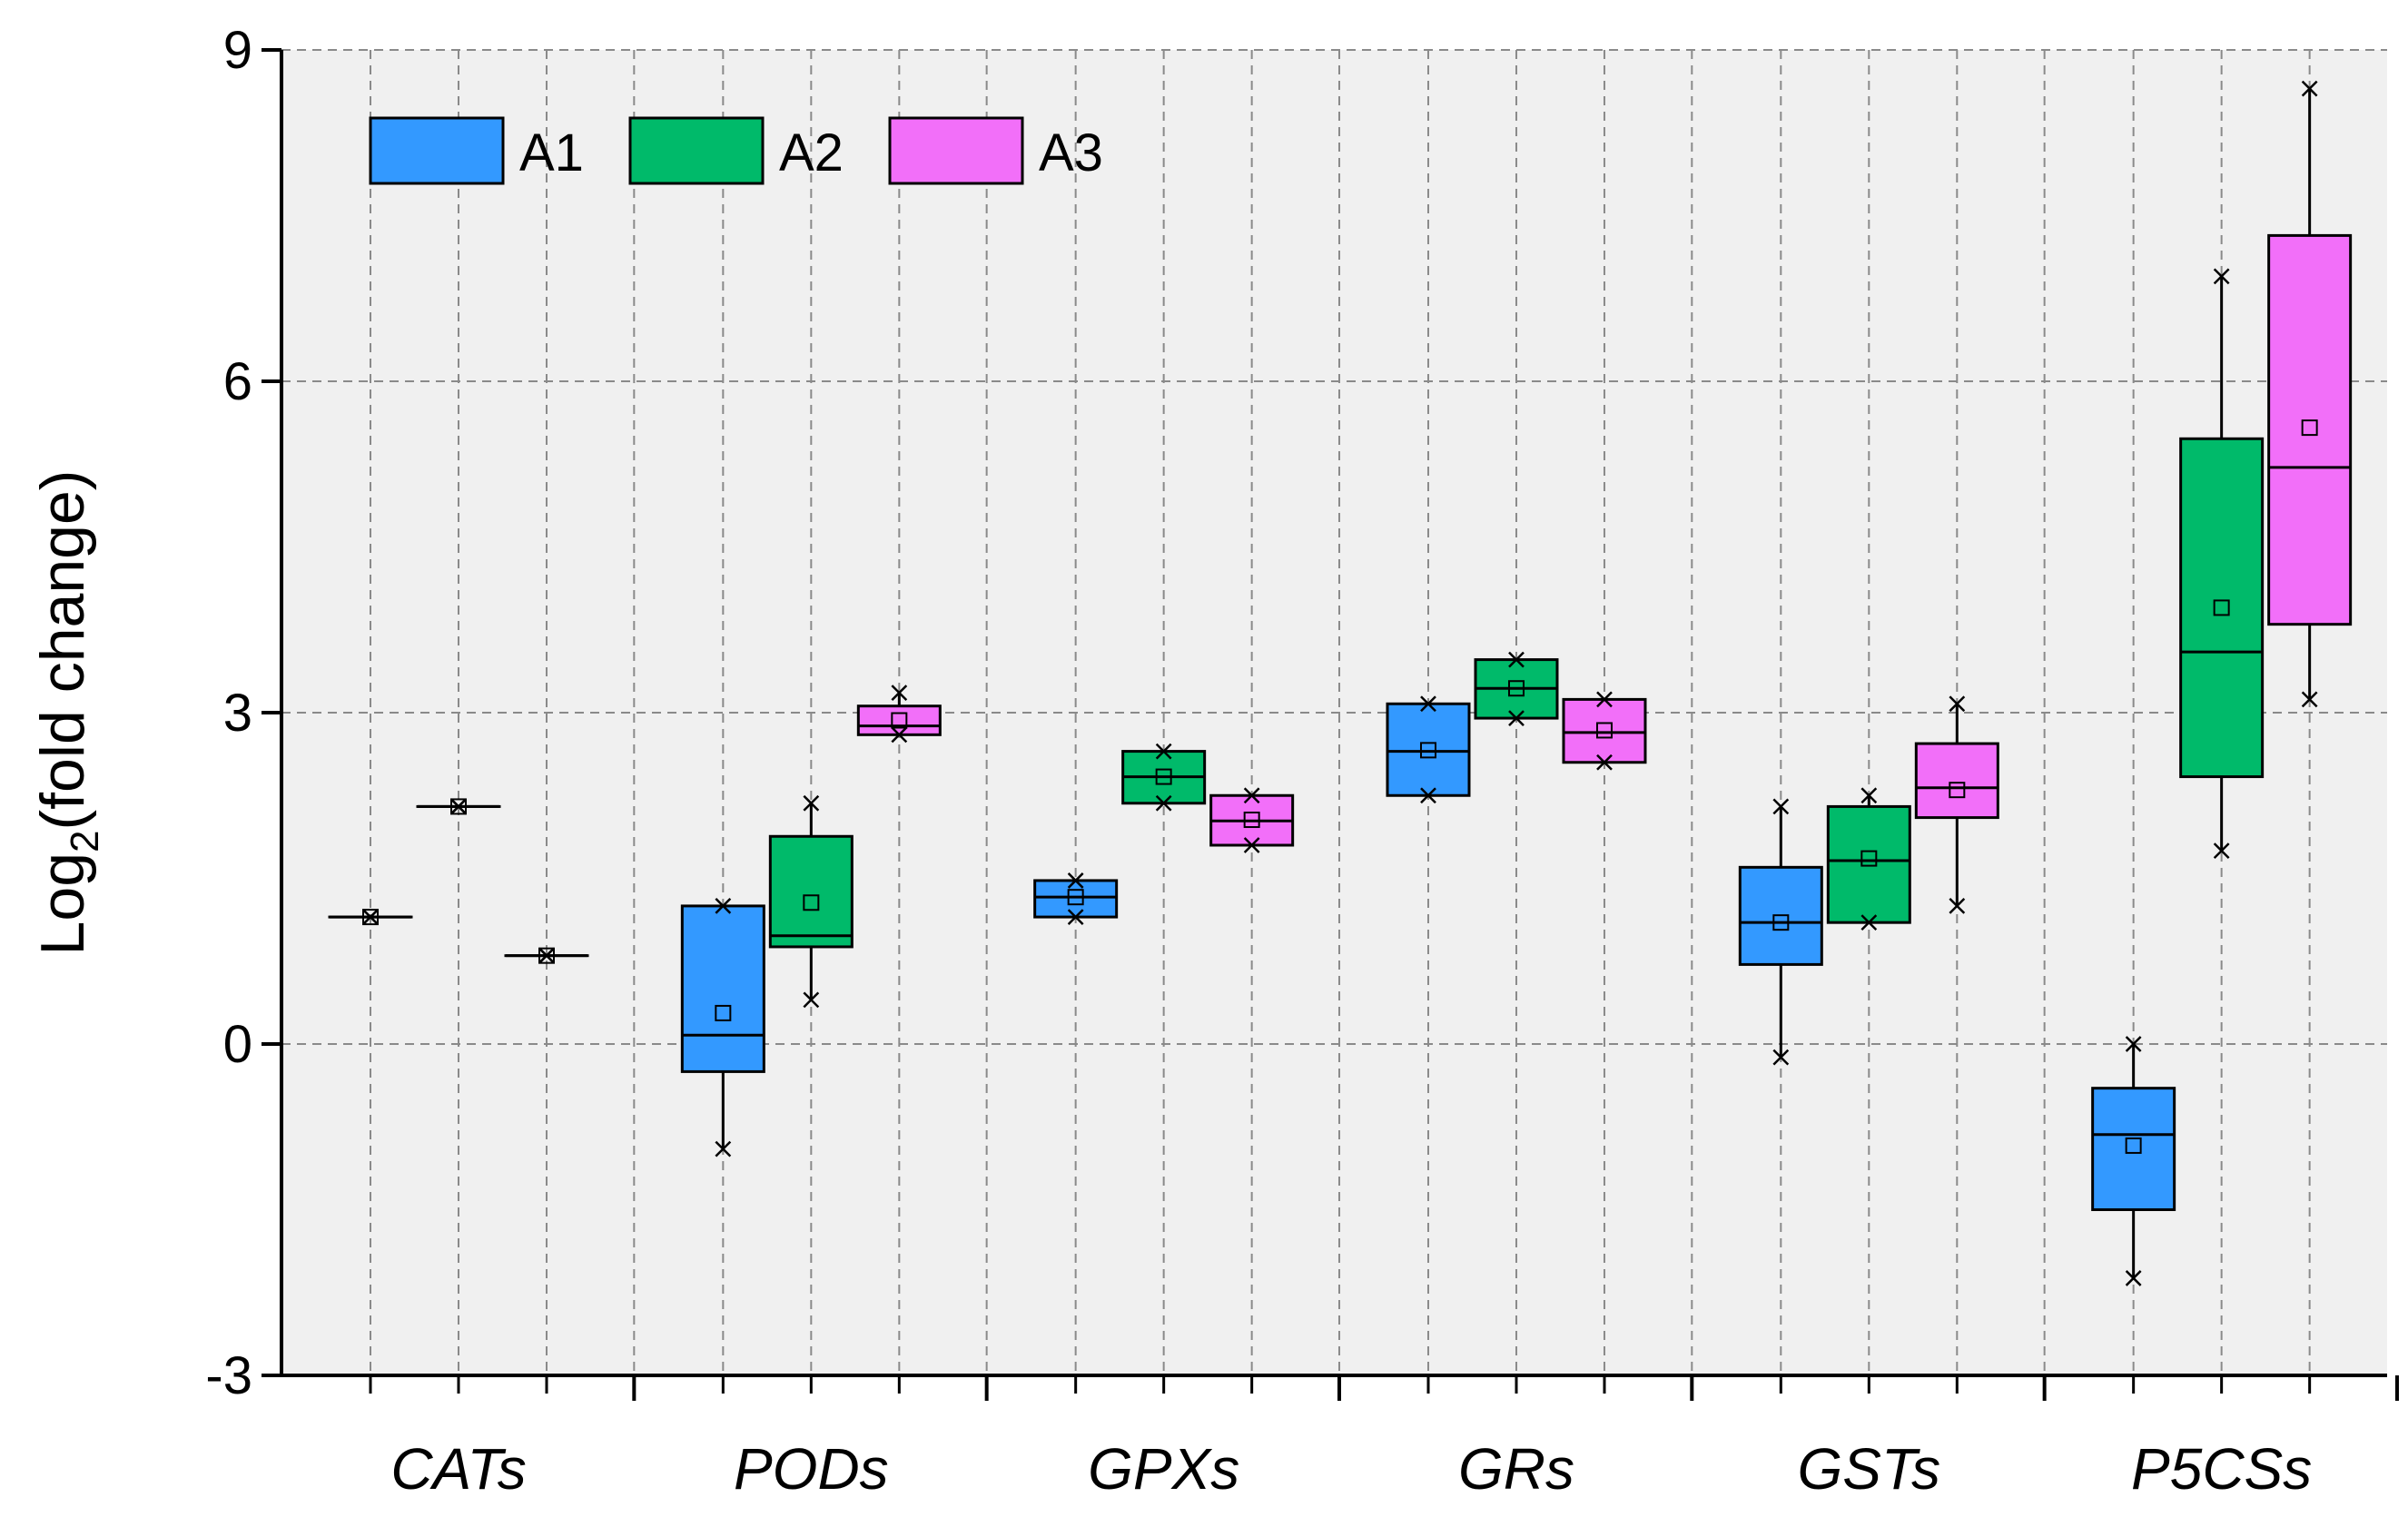  What do you see at coordinates (237, 381) in the screenshot?
I see `y-tick-label: 6` at bounding box center [237, 381].